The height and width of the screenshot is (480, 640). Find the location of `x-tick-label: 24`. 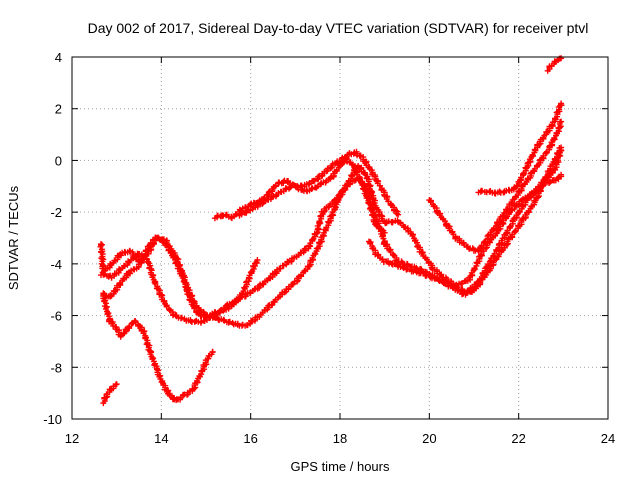

x-tick-label: 24 is located at coordinates (608, 438).